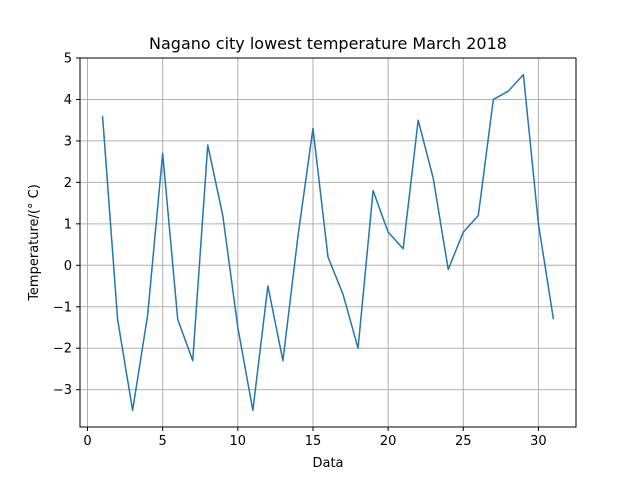 The image size is (640, 480). What do you see at coordinates (313, 441) in the screenshot?
I see `x-tick-label: 15` at bounding box center [313, 441].